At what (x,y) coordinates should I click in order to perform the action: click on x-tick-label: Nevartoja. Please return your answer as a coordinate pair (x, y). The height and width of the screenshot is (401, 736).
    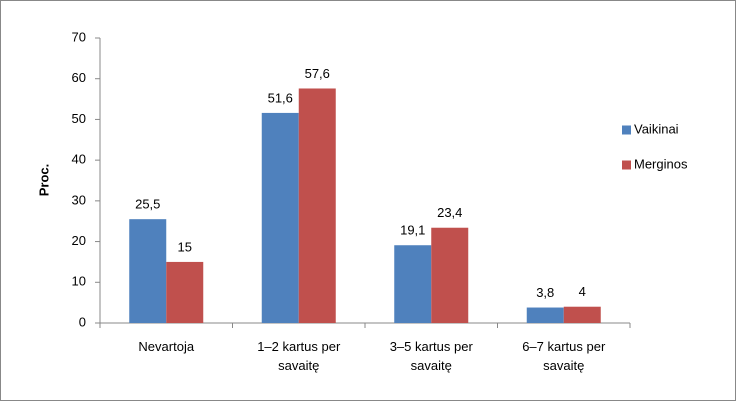
    Looking at the image, I should click on (166, 346).